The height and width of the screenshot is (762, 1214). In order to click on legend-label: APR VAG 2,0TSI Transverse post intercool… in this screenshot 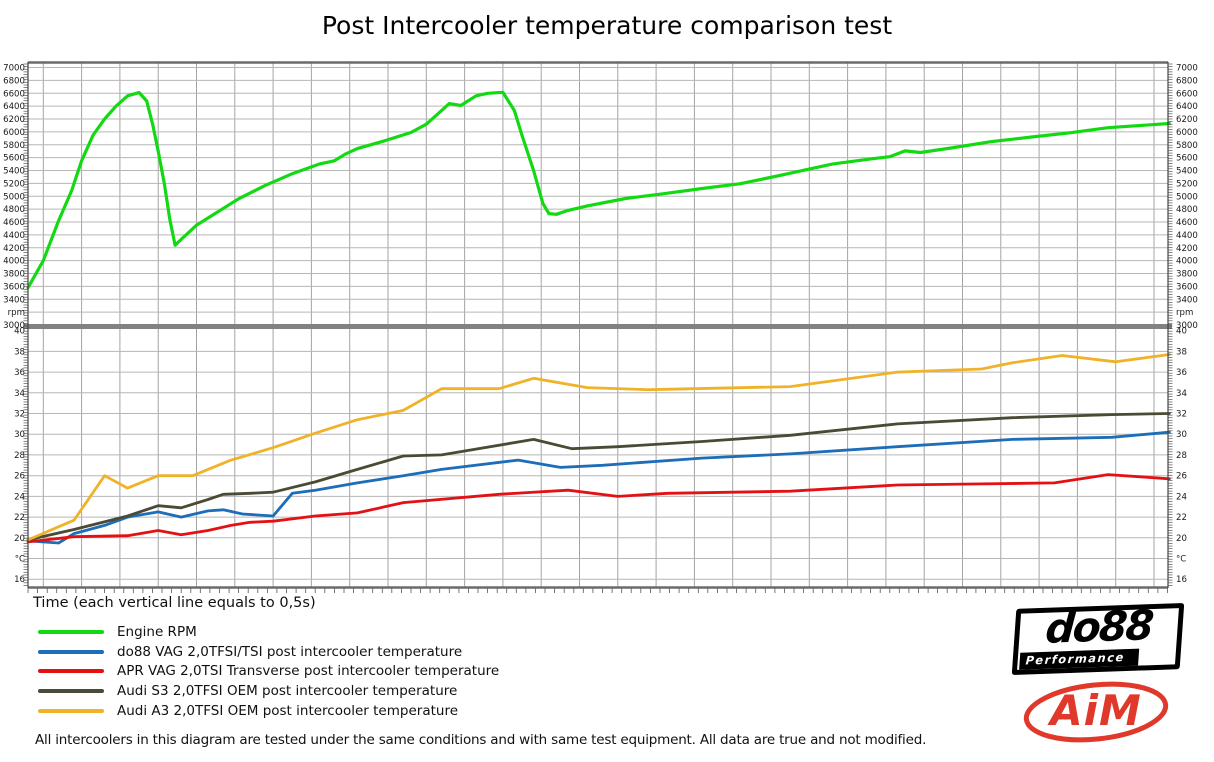, I will do `click(308, 671)`.